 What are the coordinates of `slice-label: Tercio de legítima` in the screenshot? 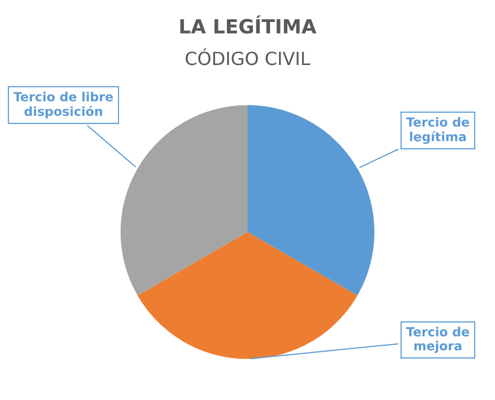 It's located at (438, 130).